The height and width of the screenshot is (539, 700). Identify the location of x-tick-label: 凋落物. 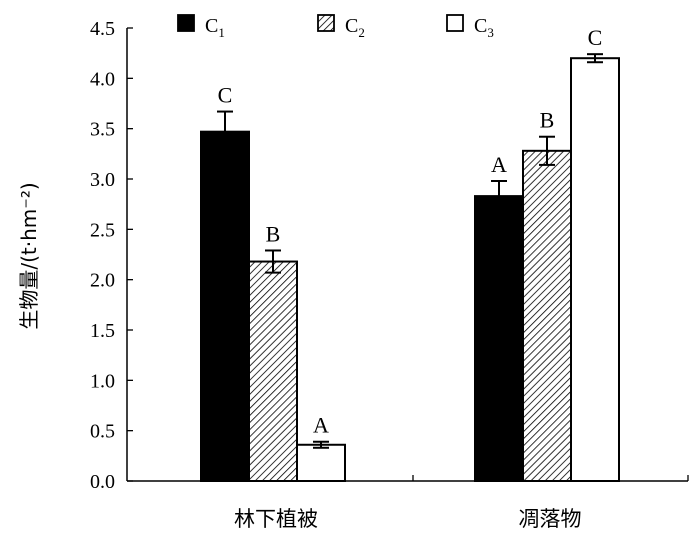
(550, 519).